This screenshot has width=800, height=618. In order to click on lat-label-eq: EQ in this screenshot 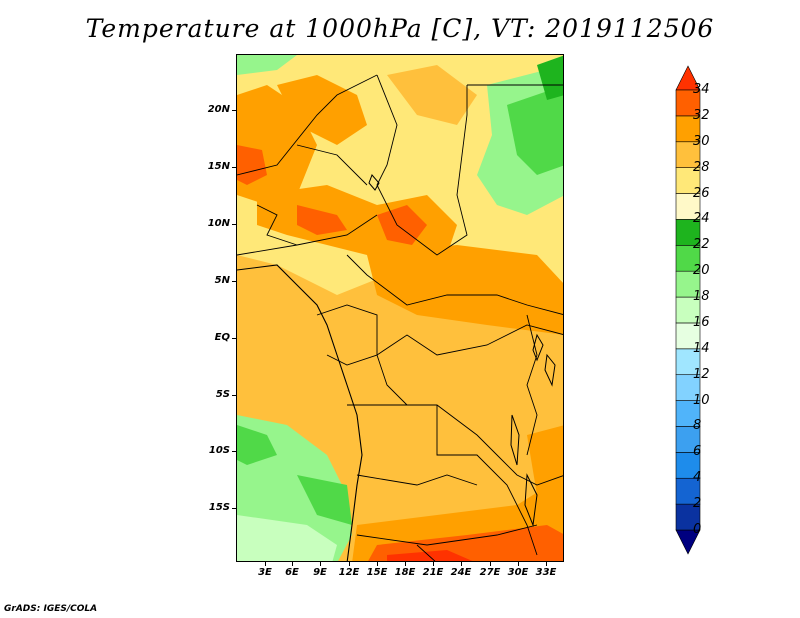, I will do `click(222, 337)`.